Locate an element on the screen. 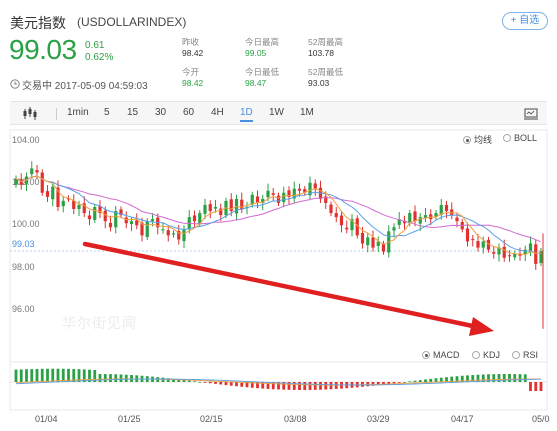 This screenshot has width=557, height=431. trading-status: 交易中 2017-05-09 04:59:03 is located at coordinates (85, 86).